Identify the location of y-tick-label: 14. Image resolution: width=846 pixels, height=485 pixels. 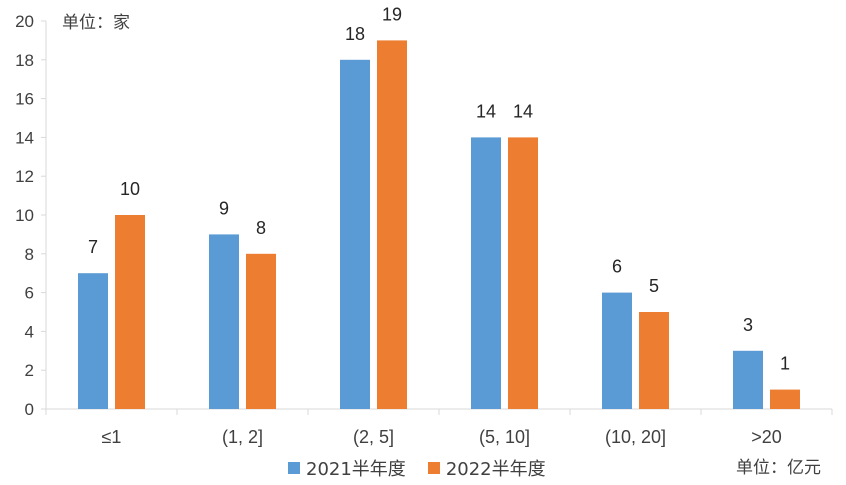
(24, 137).